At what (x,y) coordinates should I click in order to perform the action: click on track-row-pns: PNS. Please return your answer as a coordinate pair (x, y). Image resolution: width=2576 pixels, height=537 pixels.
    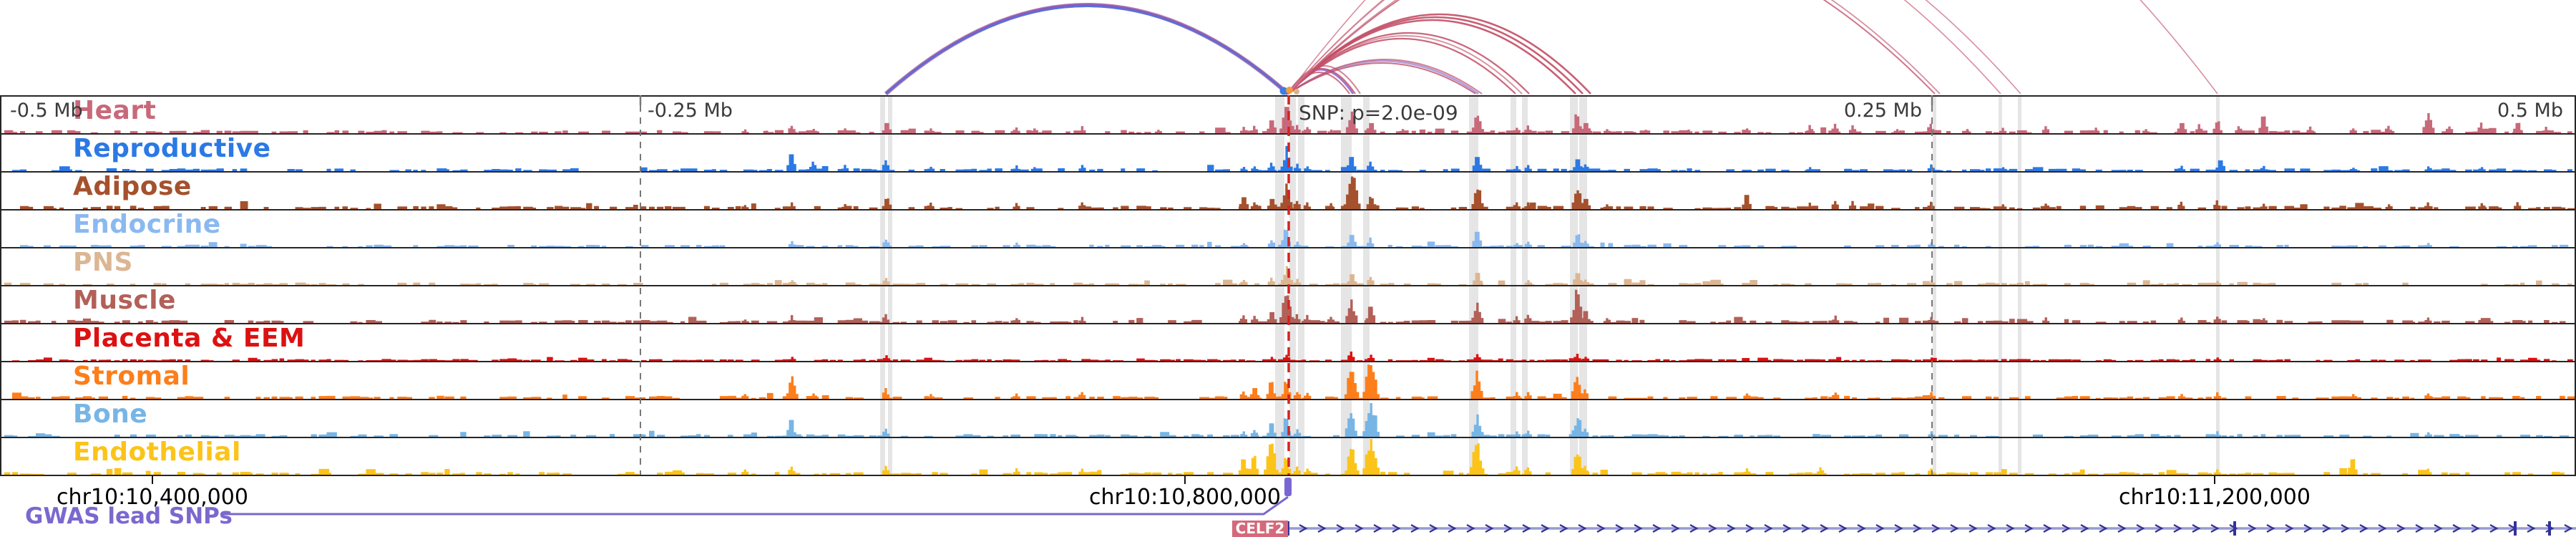
    Looking at the image, I should click on (1288, 266).